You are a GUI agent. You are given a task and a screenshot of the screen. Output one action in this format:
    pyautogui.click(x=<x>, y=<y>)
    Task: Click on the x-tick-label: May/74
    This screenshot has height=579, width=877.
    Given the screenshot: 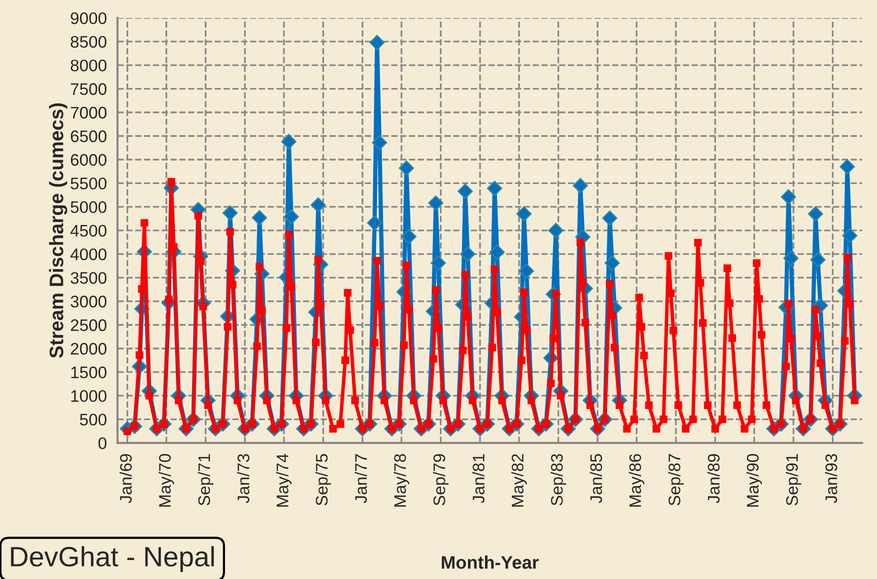 What is the action you would take?
    pyautogui.click(x=284, y=480)
    